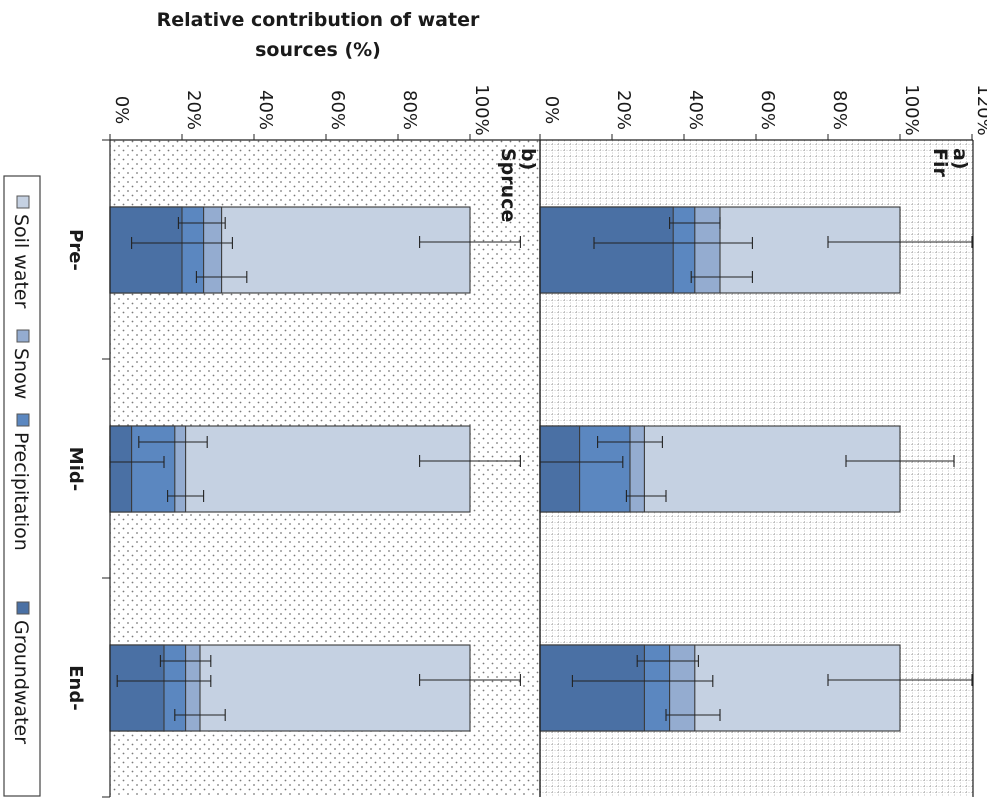 This screenshot has width=987, height=803. I want to click on legend: Soil water Snow Precipitation Groundwater, so click(22, 486).